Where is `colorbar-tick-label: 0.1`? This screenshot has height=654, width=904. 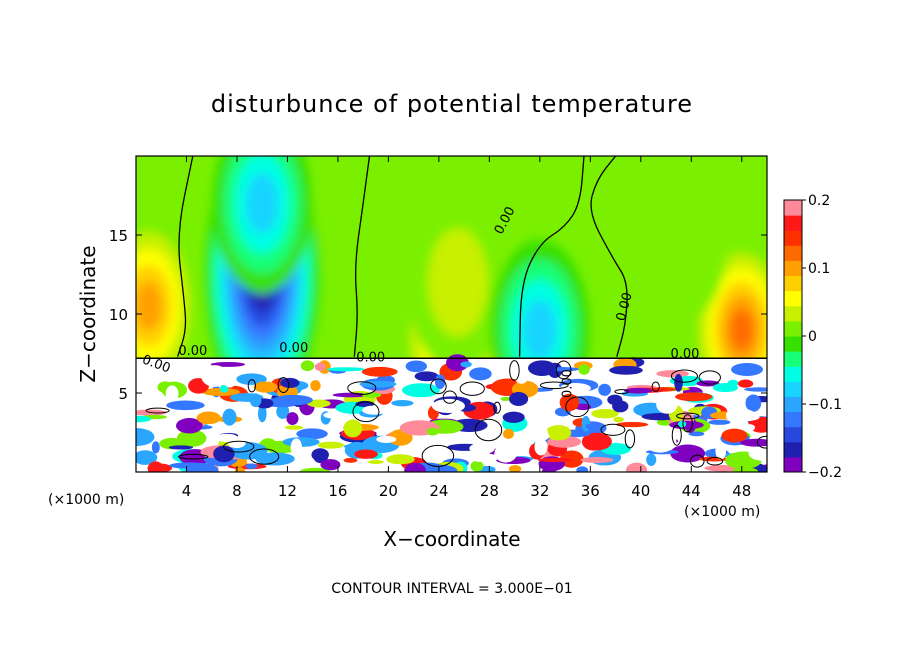
colorbar-tick-label: 0.1 is located at coordinates (819, 269).